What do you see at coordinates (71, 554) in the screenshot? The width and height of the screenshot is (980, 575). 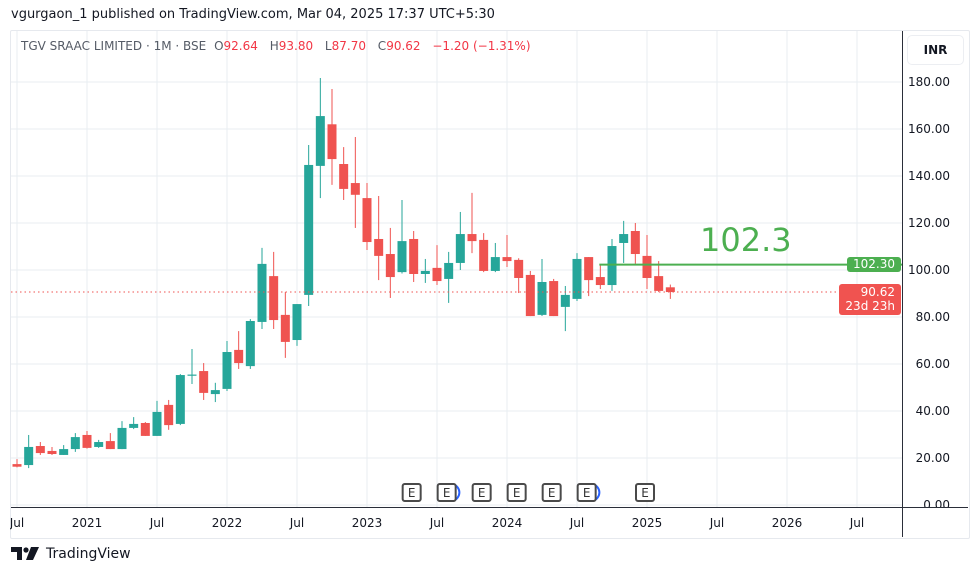 I see `tradingview-footer: TradingView` at bounding box center [71, 554].